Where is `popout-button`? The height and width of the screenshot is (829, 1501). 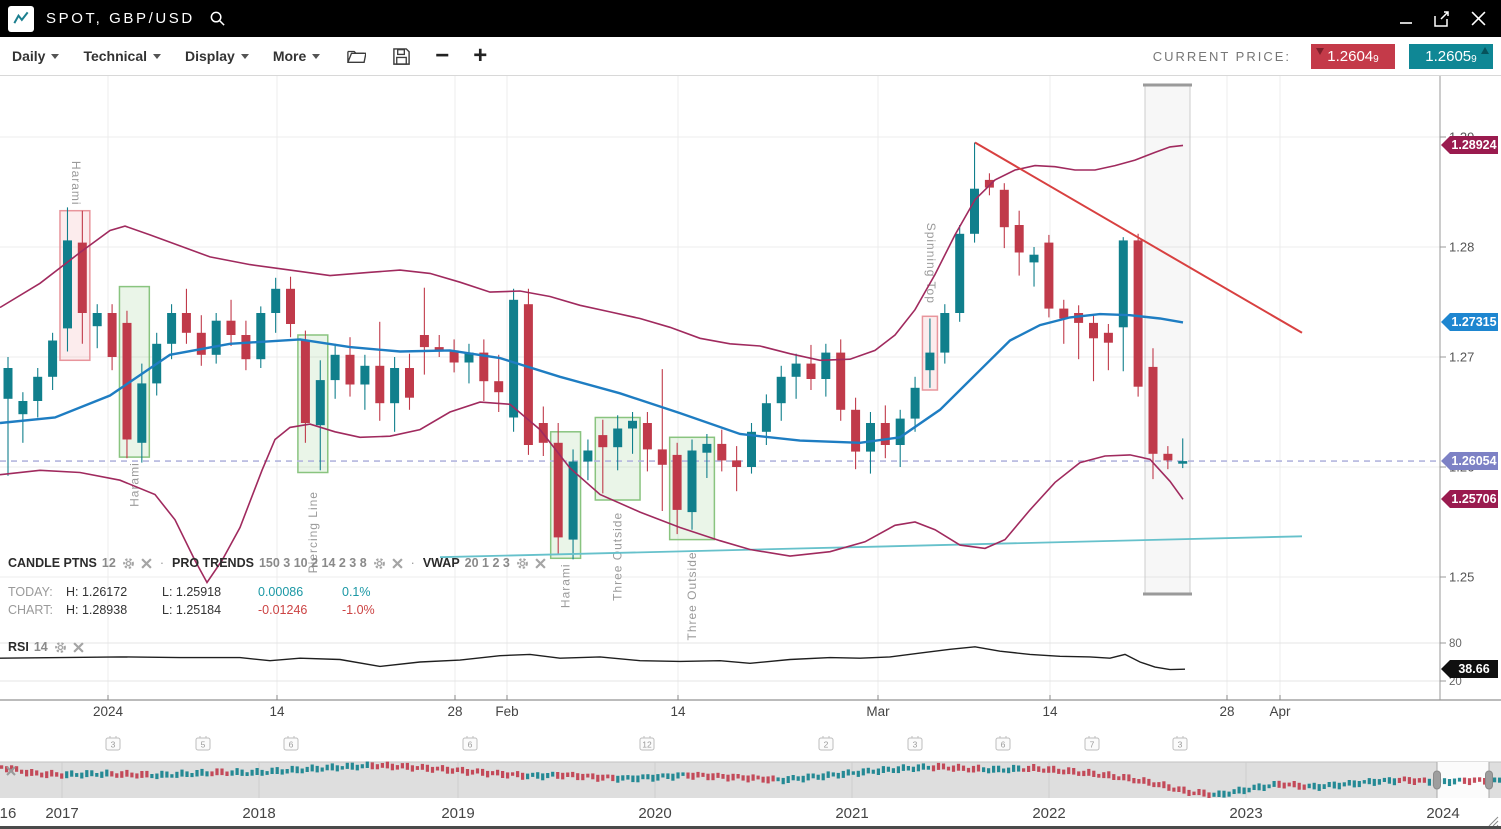
popout-button is located at coordinates (1442, 19).